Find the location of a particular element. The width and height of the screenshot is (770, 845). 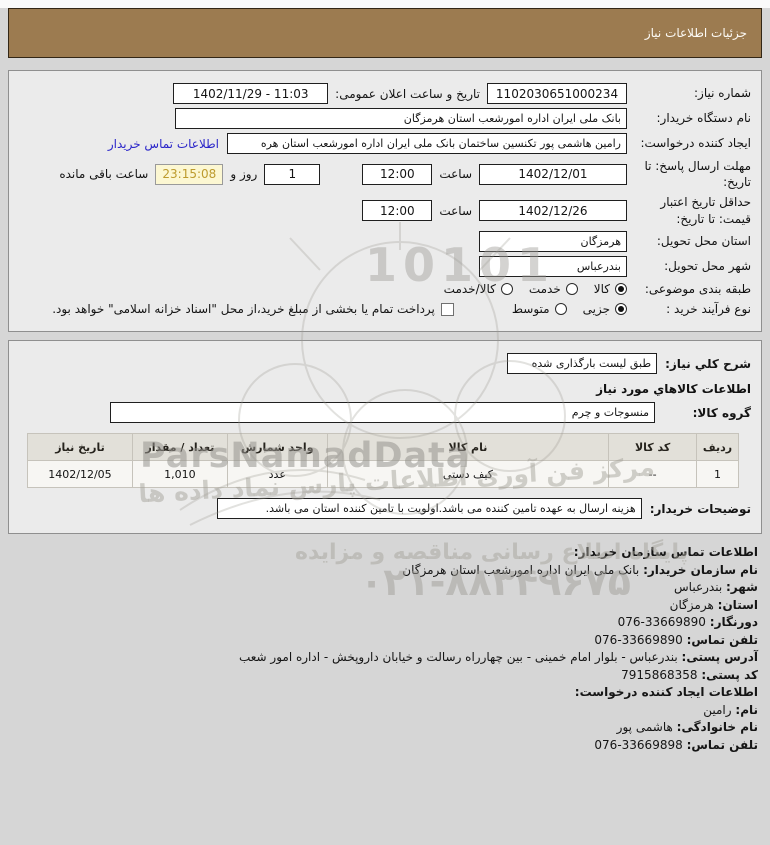

deadline-days-label: روز و is located at coordinates (244, 174).